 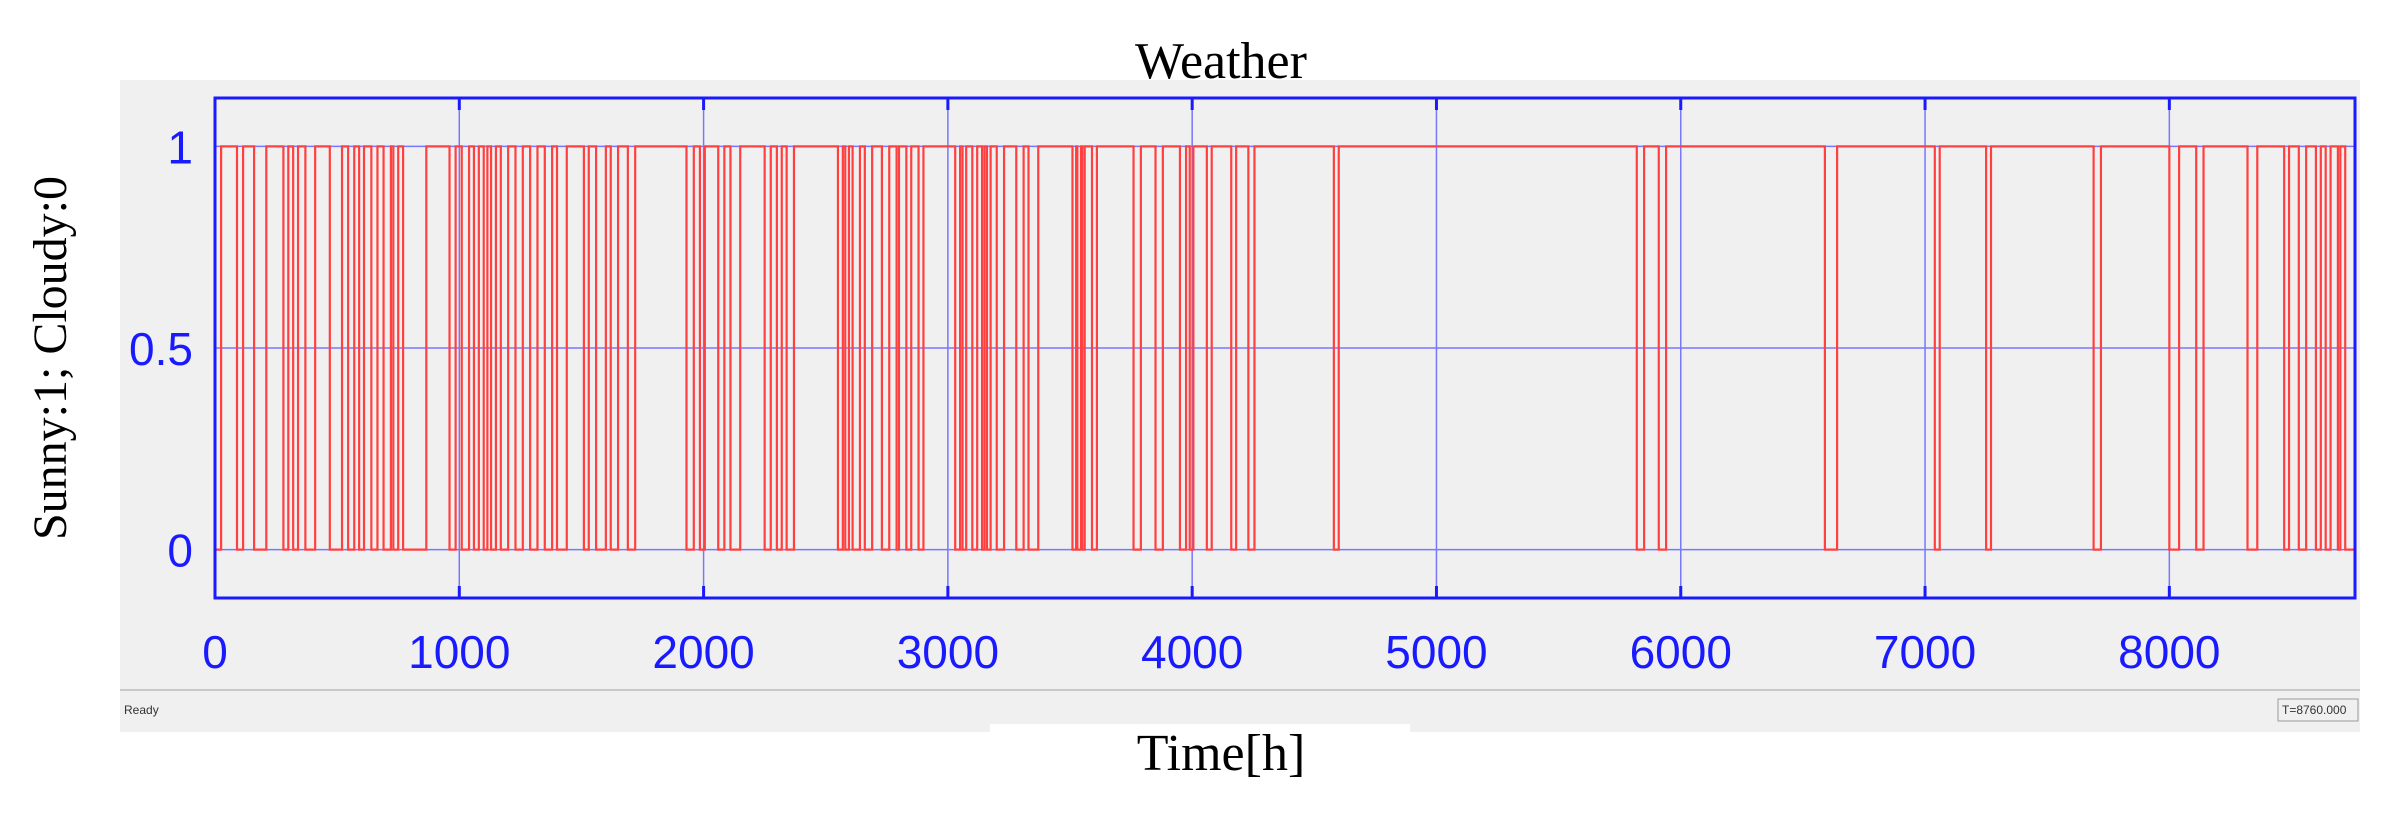 What do you see at coordinates (141, 710) in the screenshot?
I see `status-left: Ready` at bounding box center [141, 710].